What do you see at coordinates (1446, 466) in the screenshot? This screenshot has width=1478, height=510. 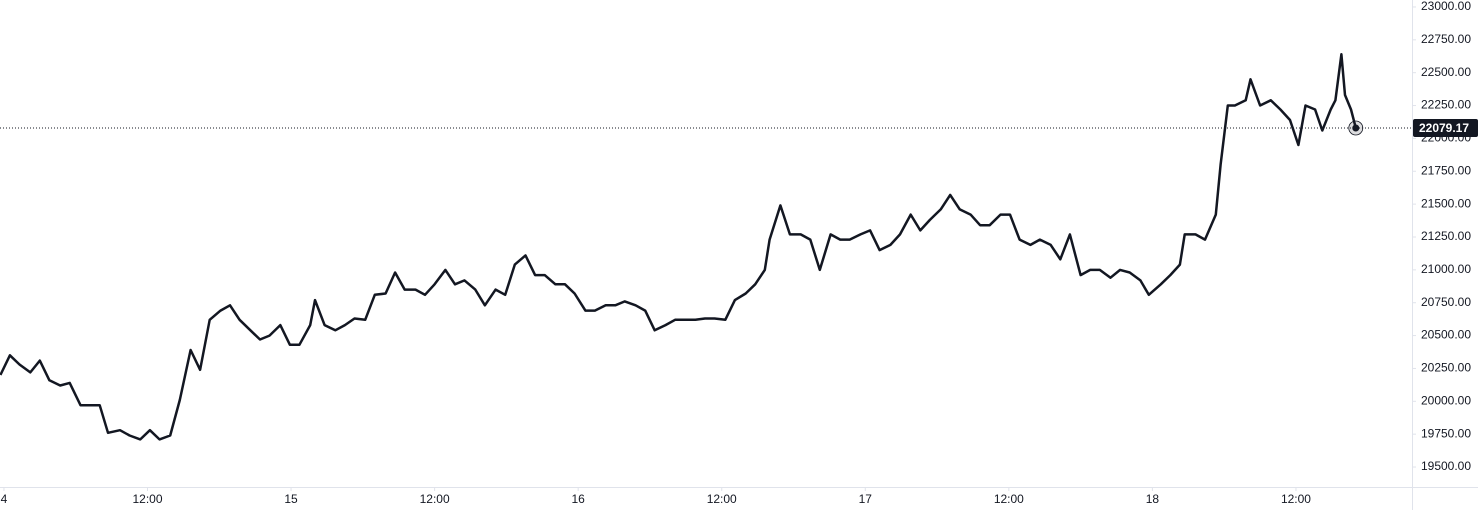 I see `y-tick-label: 19500.00` at bounding box center [1446, 466].